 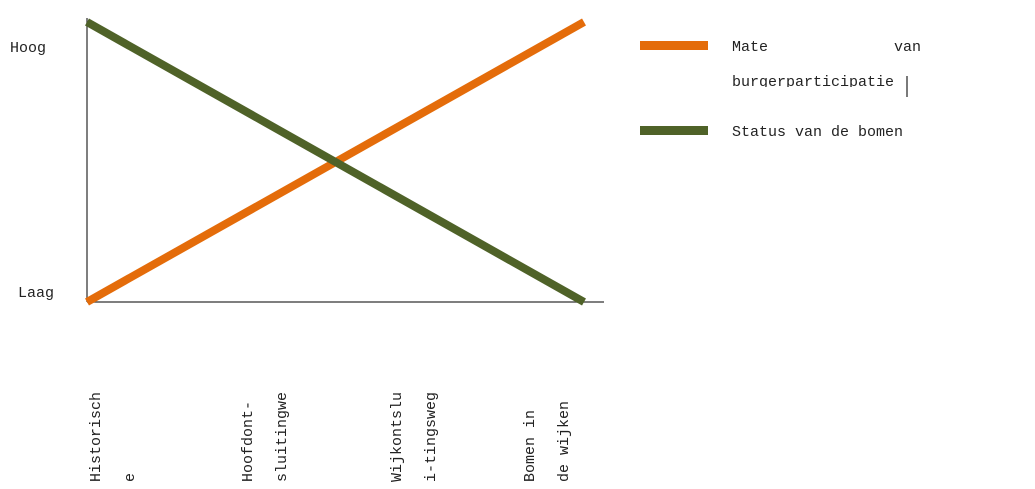 What do you see at coordinates (564, 441) in the screenshot?
I see `x-tick-label-4-line-2: de wijken` at bounding box center [564, 441].